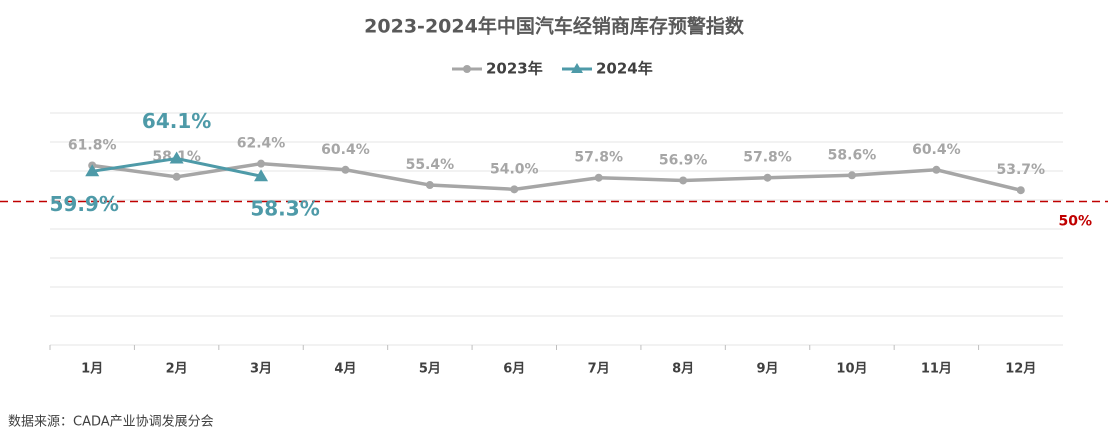 This screenshot has width=1108, height=441. What do you see at coordinates (92, 146) in the screenshot?
I see `data-label: 61.8%` at bounding box center [92, 146].